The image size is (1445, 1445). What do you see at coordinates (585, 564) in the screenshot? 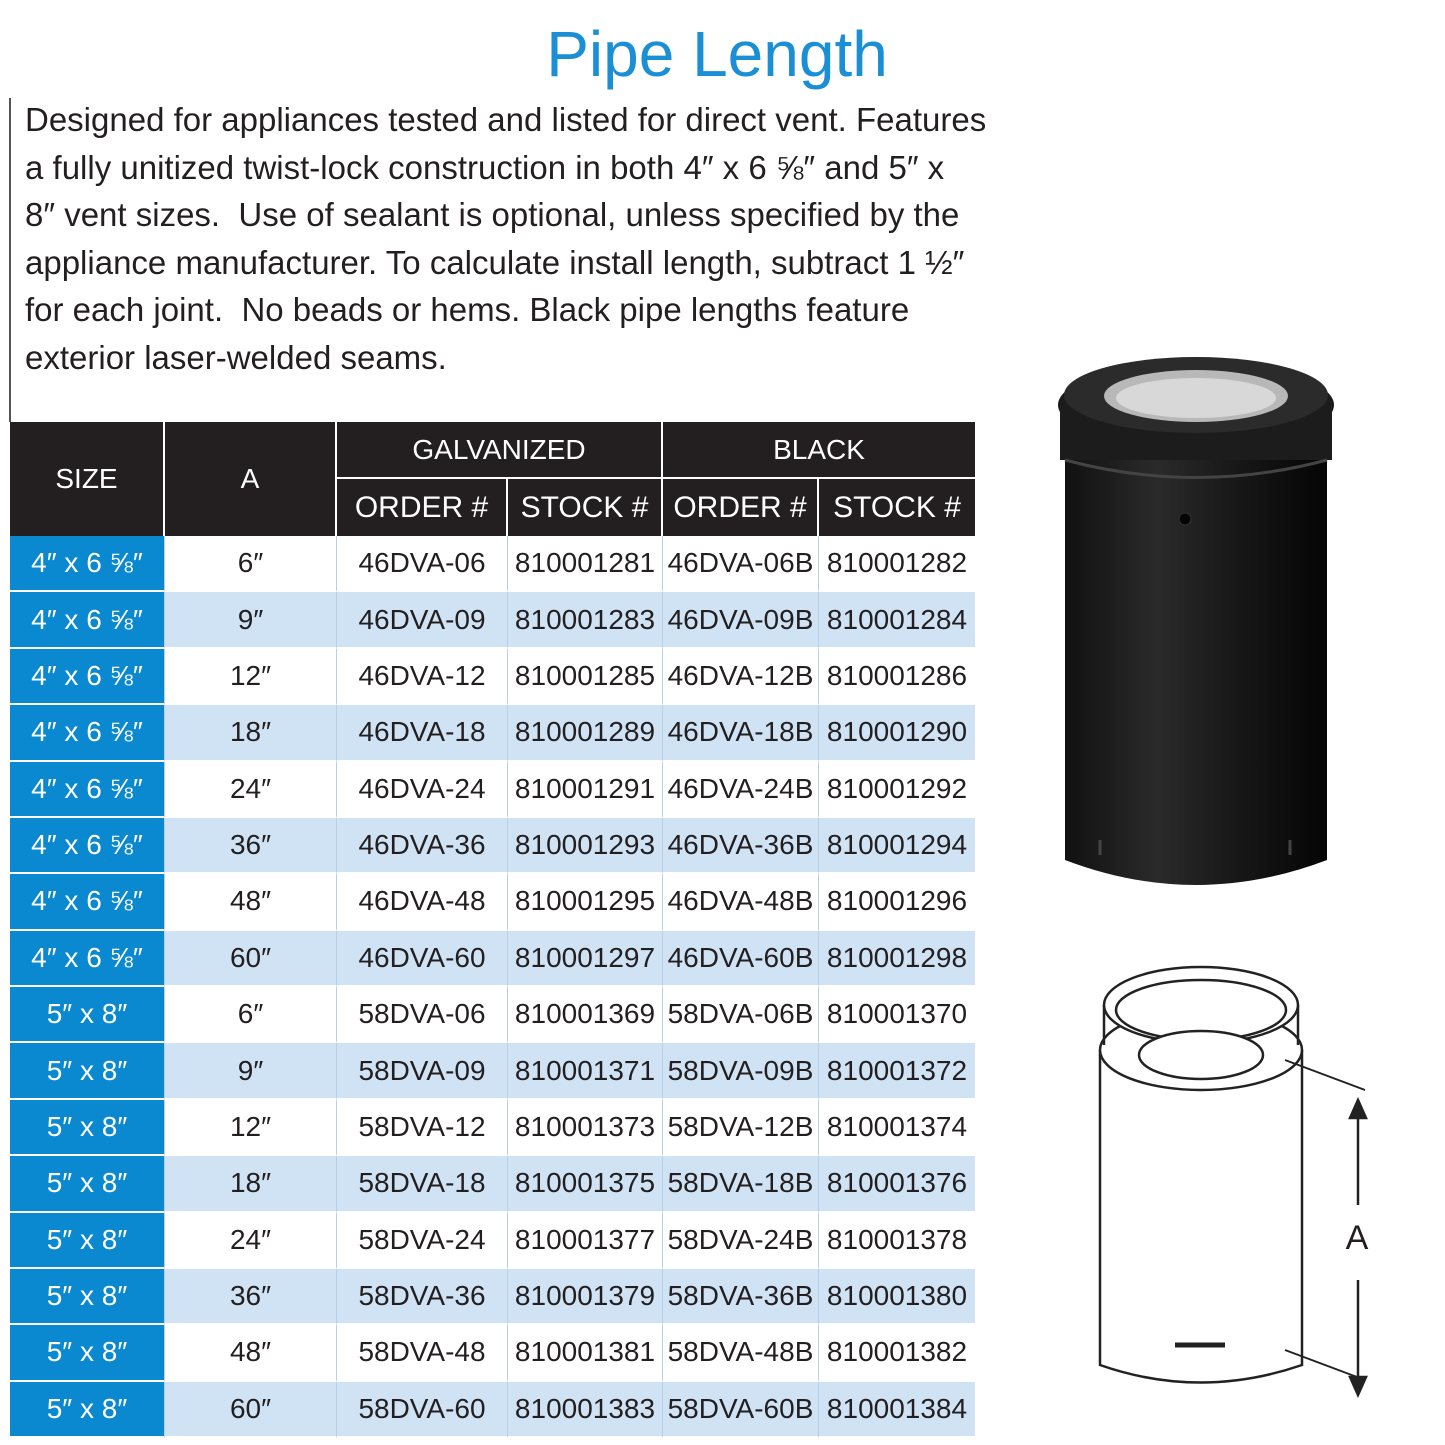
I see `table-cell: 810001281` at bounding box center [585, 564].